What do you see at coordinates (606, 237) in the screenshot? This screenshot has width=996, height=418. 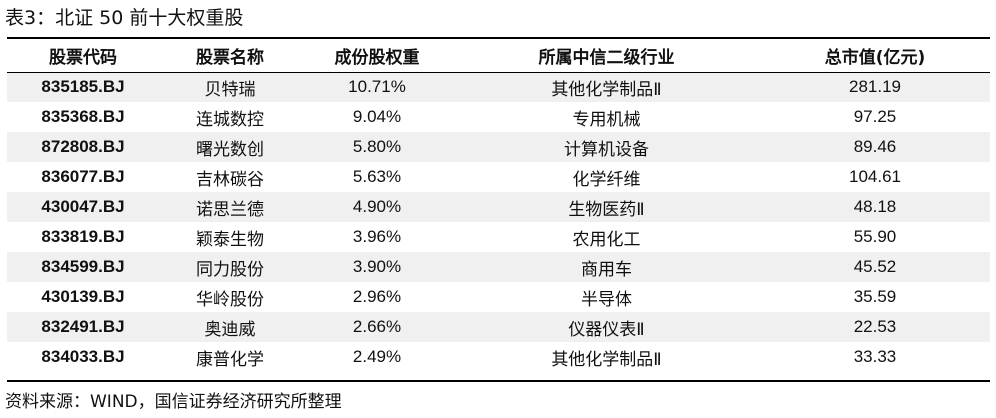 I see `cell-industry: 农用化工` at bounding box center [606, 237].